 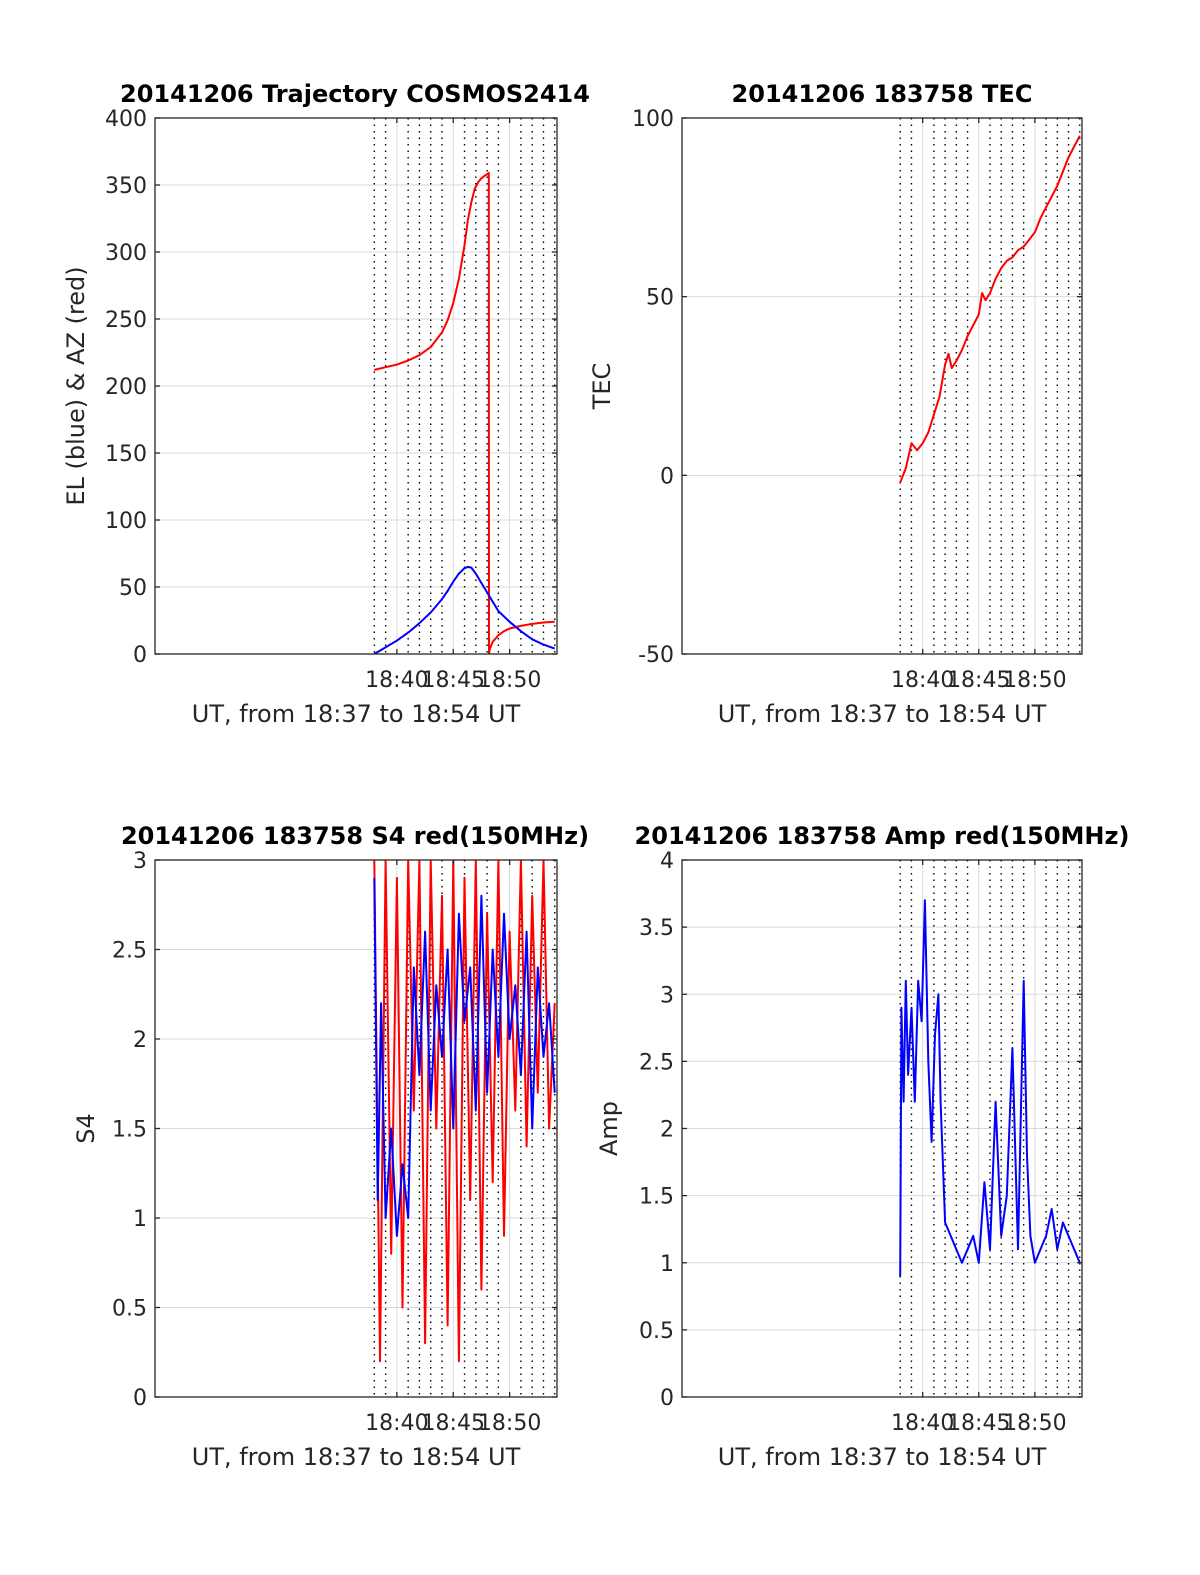 I want to click on amp-grid, so click(x=882, y=1128).